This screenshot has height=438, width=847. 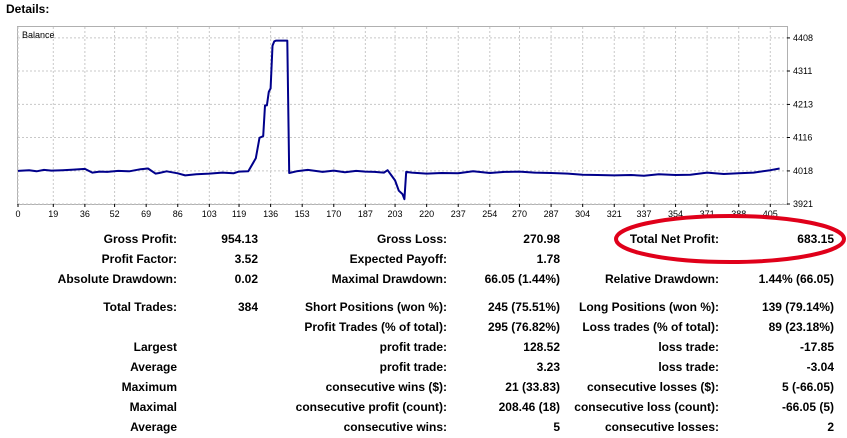 What do you see at coordinates (371, 407) in the screenshot?
I see `maximal-consecutive-profit-label: consecutive profit (count):` at bounding box center [371, 407].